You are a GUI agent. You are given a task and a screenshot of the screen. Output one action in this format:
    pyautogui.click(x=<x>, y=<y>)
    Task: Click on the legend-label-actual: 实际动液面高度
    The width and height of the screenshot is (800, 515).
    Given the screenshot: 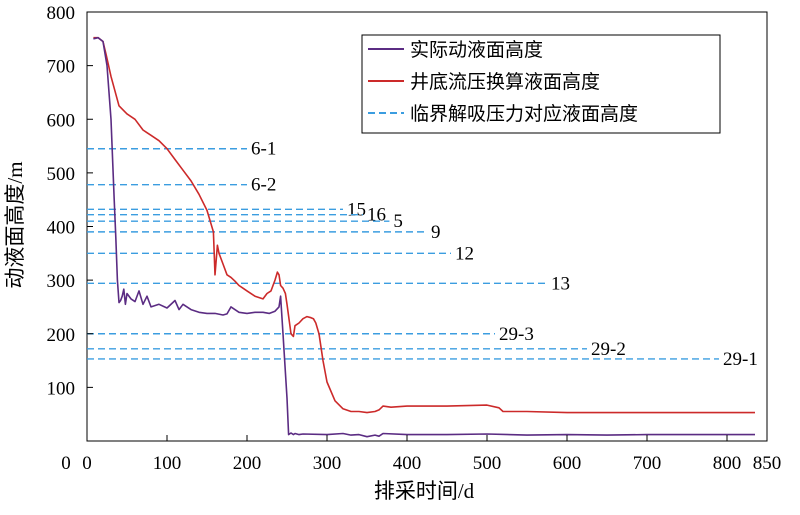 What is the action you would take?
    pyautogui.click(x=476, y=50)
    